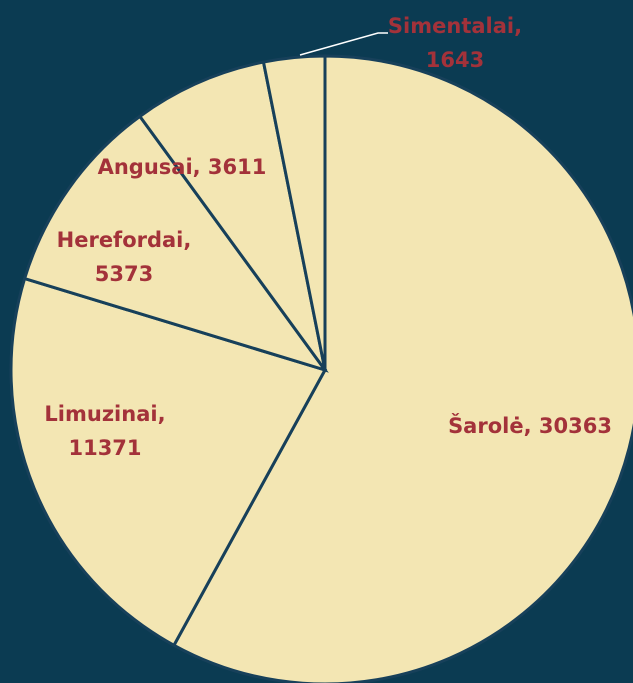 This screenshot has height=683, width=633. I want to click on leader-line, so click(343, 44).